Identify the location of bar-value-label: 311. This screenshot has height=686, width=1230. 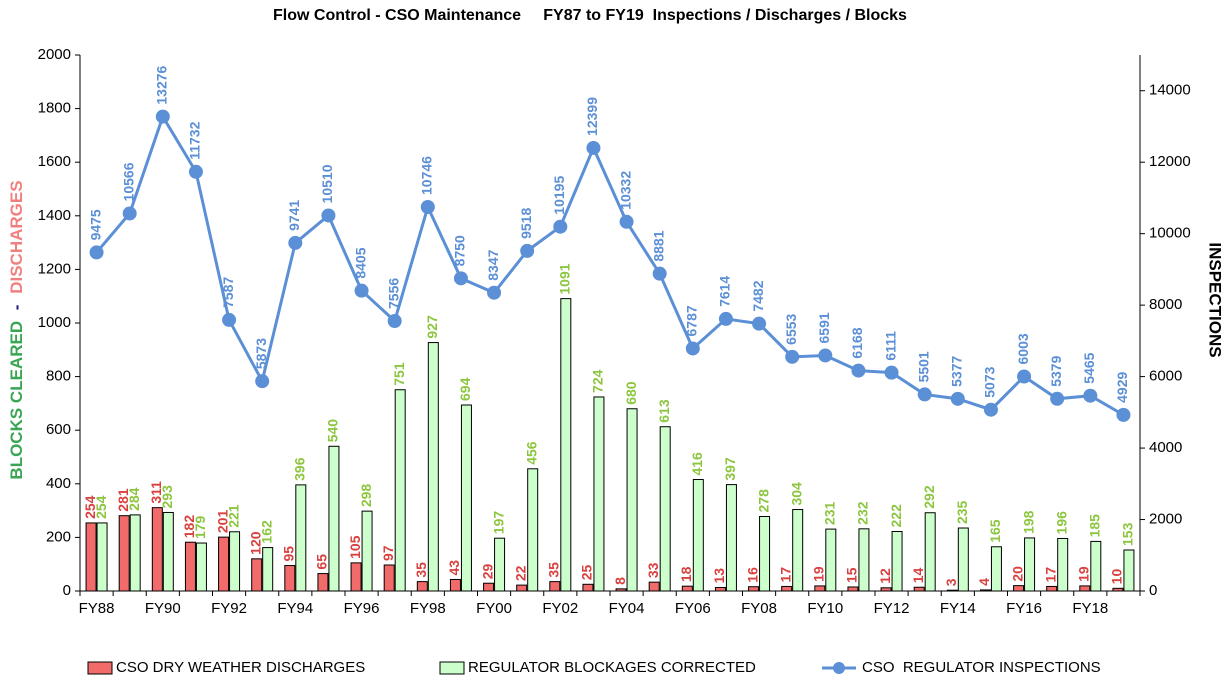
(156, 492).